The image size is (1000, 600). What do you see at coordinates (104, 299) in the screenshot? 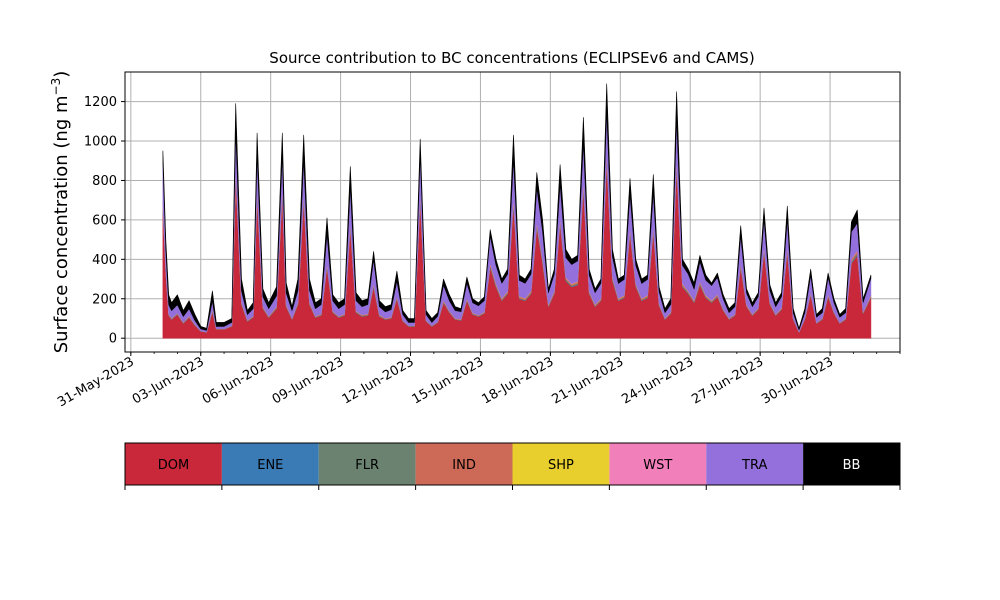
I see `y-tick-label: 200` at bounding box center [104, 299].